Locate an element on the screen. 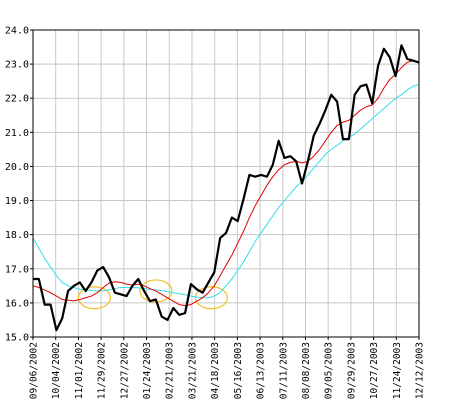 This screenshot has width=450, height=400. y-tick-label: 24.0 is located at coordinates (17, 31).